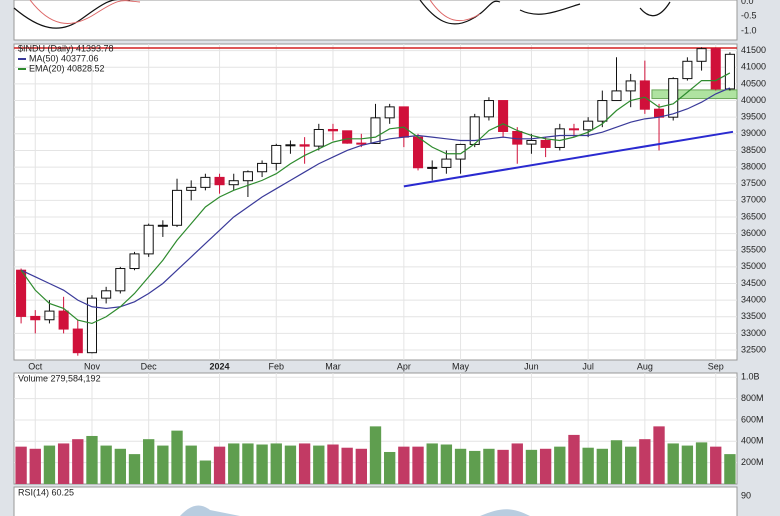 The width and height of the screenshot is (780, 516). Describe the element at coordinates (375, 501) in the screenshot. I see `rsi-panel` at that location.